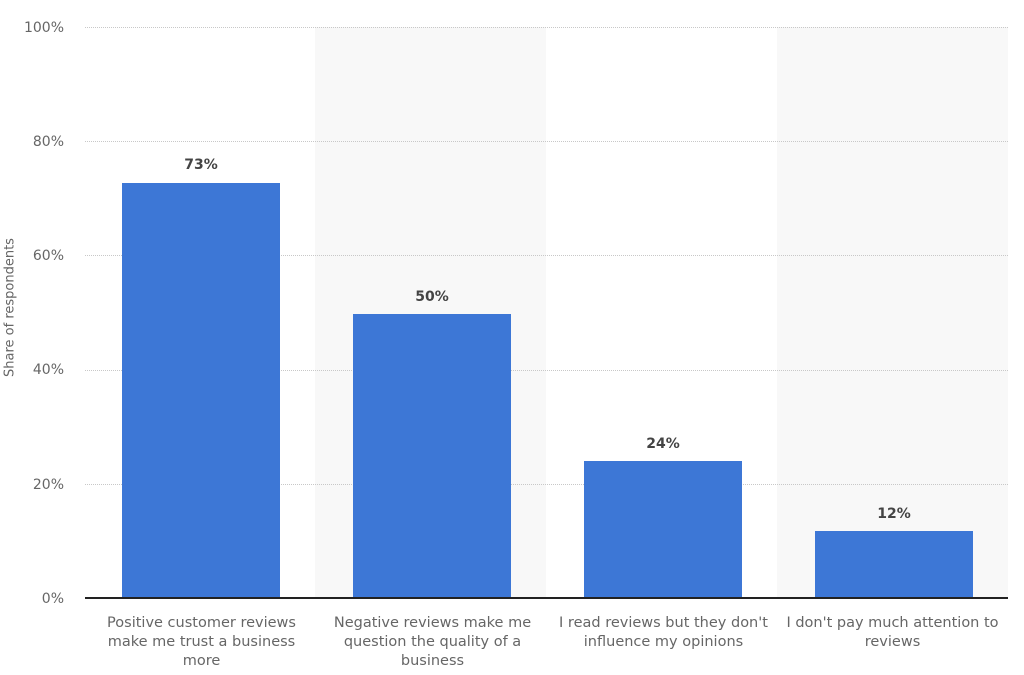  What do you see at coordinates (43, 28) in the screenshot?
I see `y-tick: 100%` at bounding box center [43, 28].